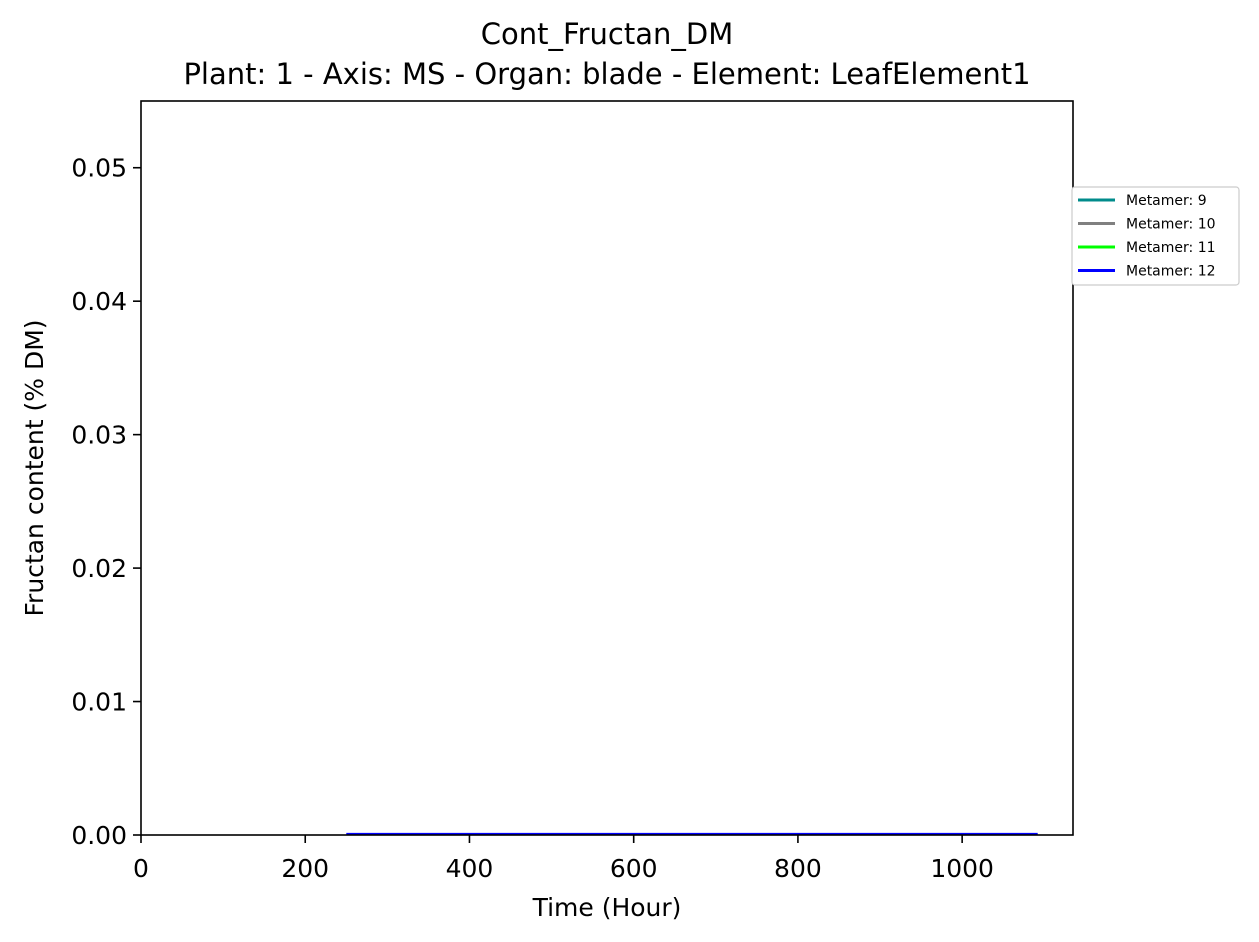  What do you see at coordinates (99, 835) in the screenshot?
I see `y-tick-label: 0.00` at bounding box center [99, 835].